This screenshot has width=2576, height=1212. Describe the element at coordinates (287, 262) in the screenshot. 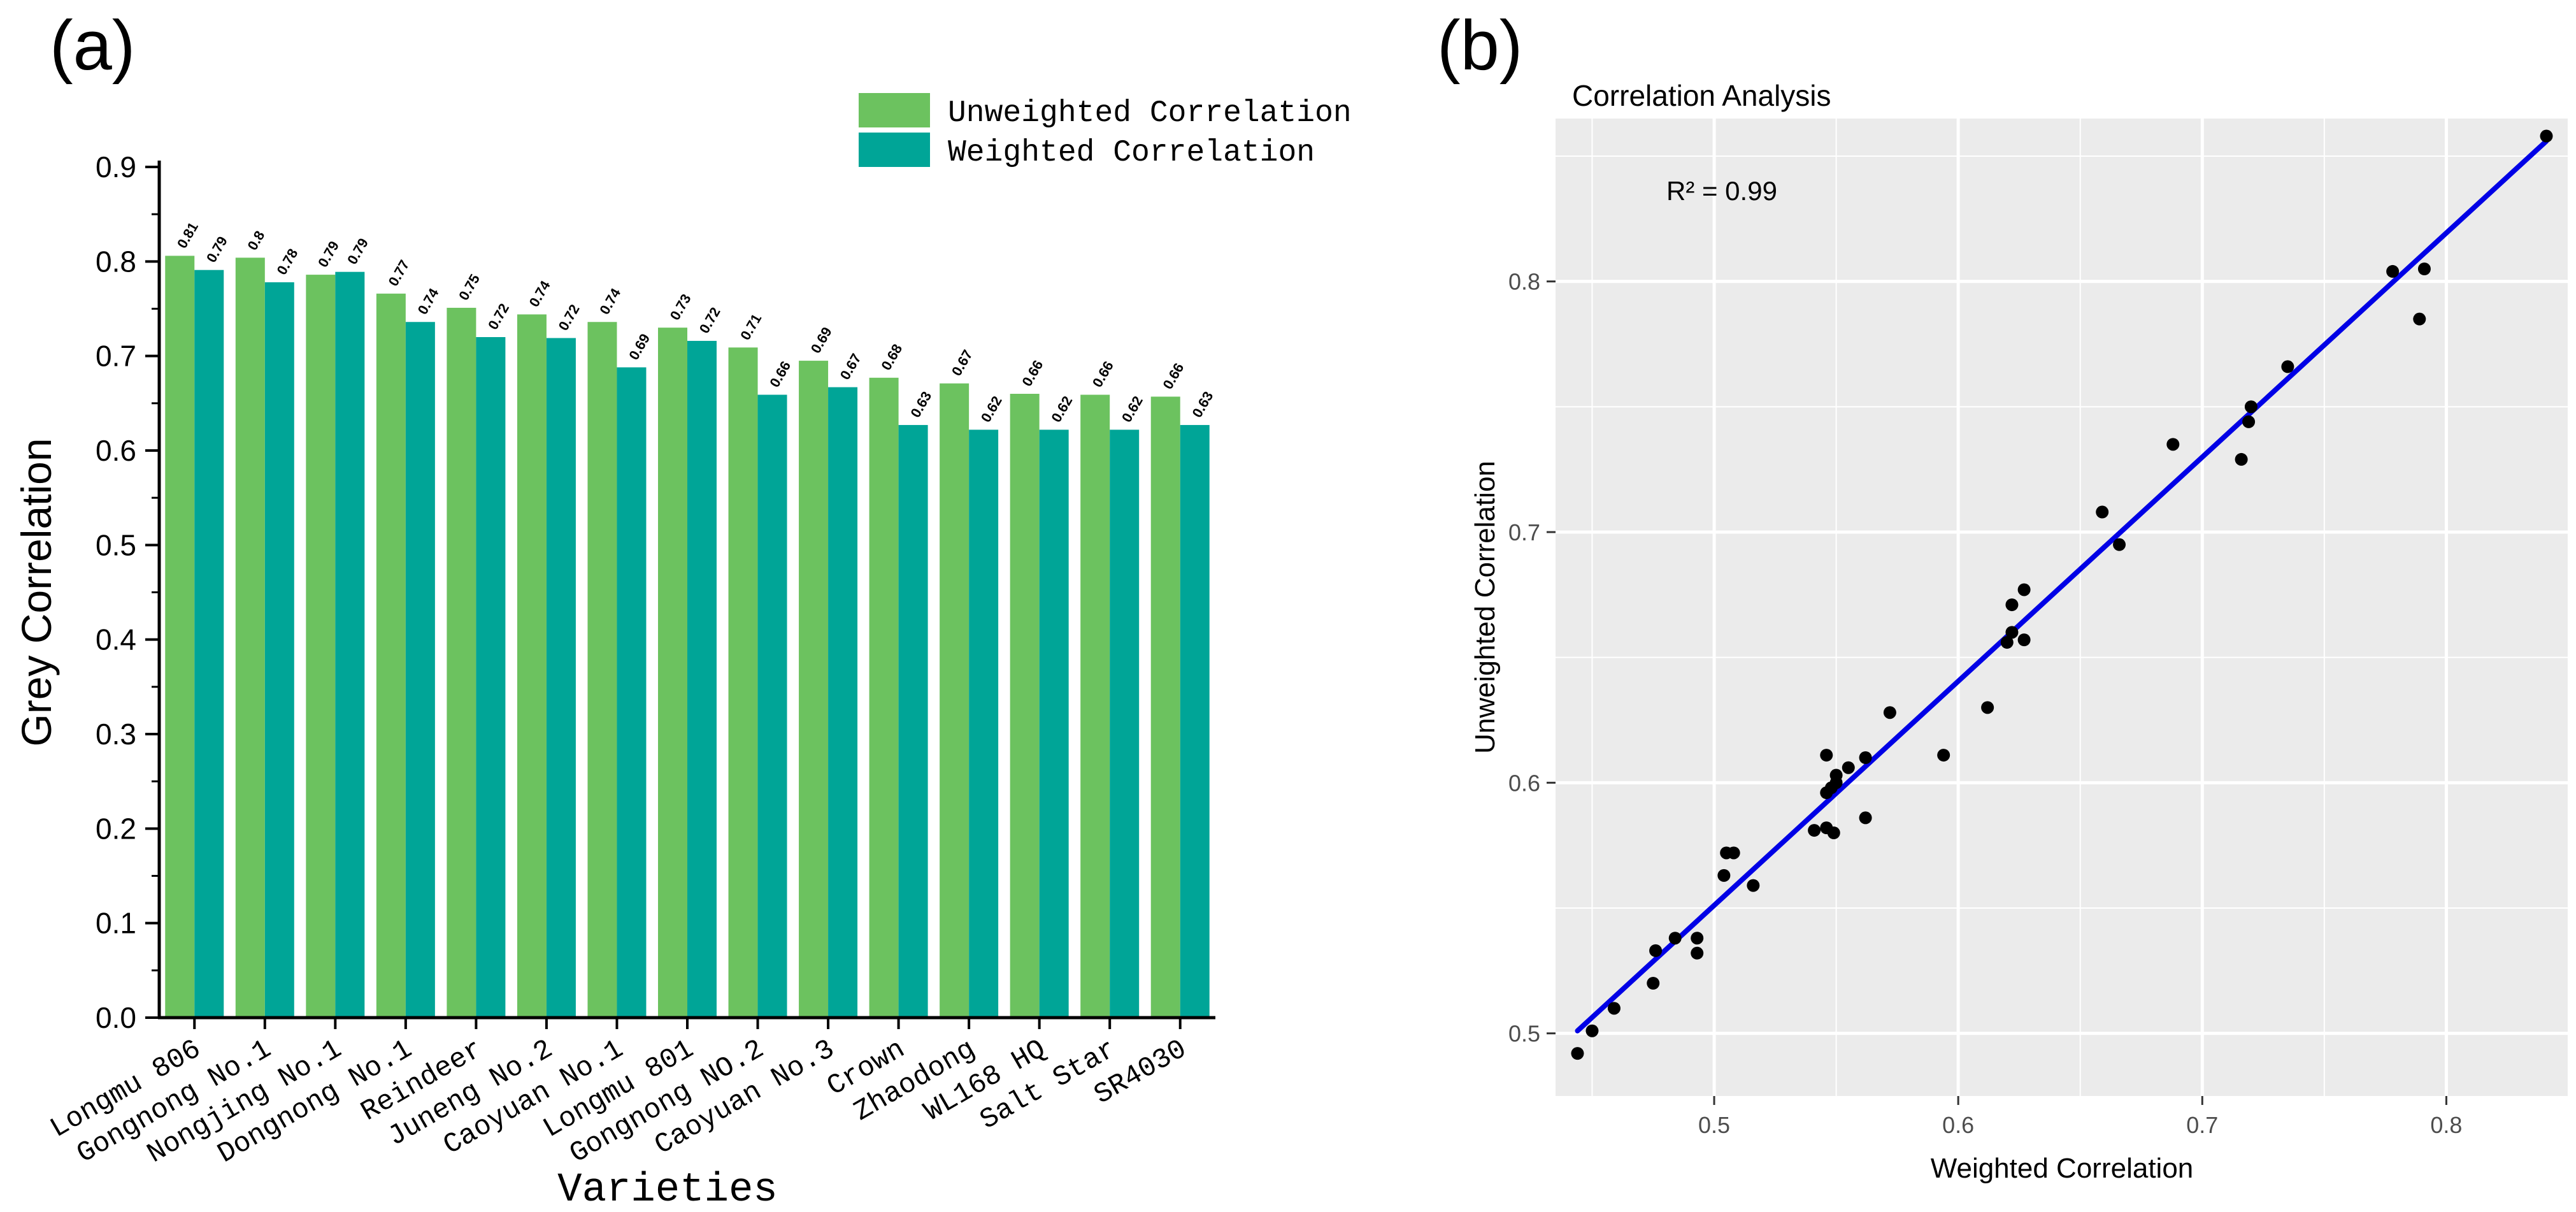

I see `data-label: 0.78` at that location.